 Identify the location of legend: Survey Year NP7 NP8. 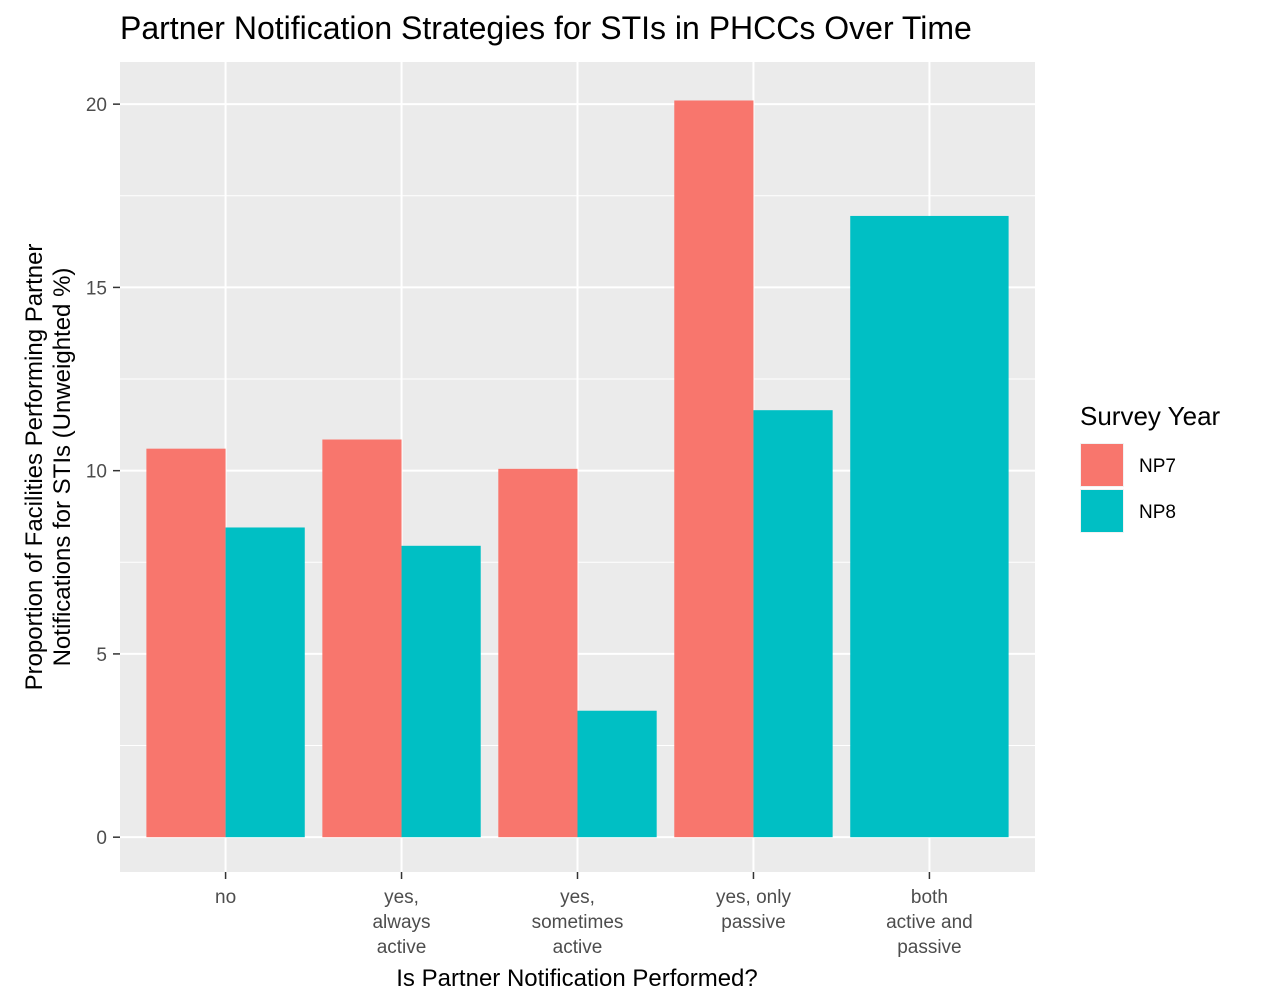
(1150, 467).